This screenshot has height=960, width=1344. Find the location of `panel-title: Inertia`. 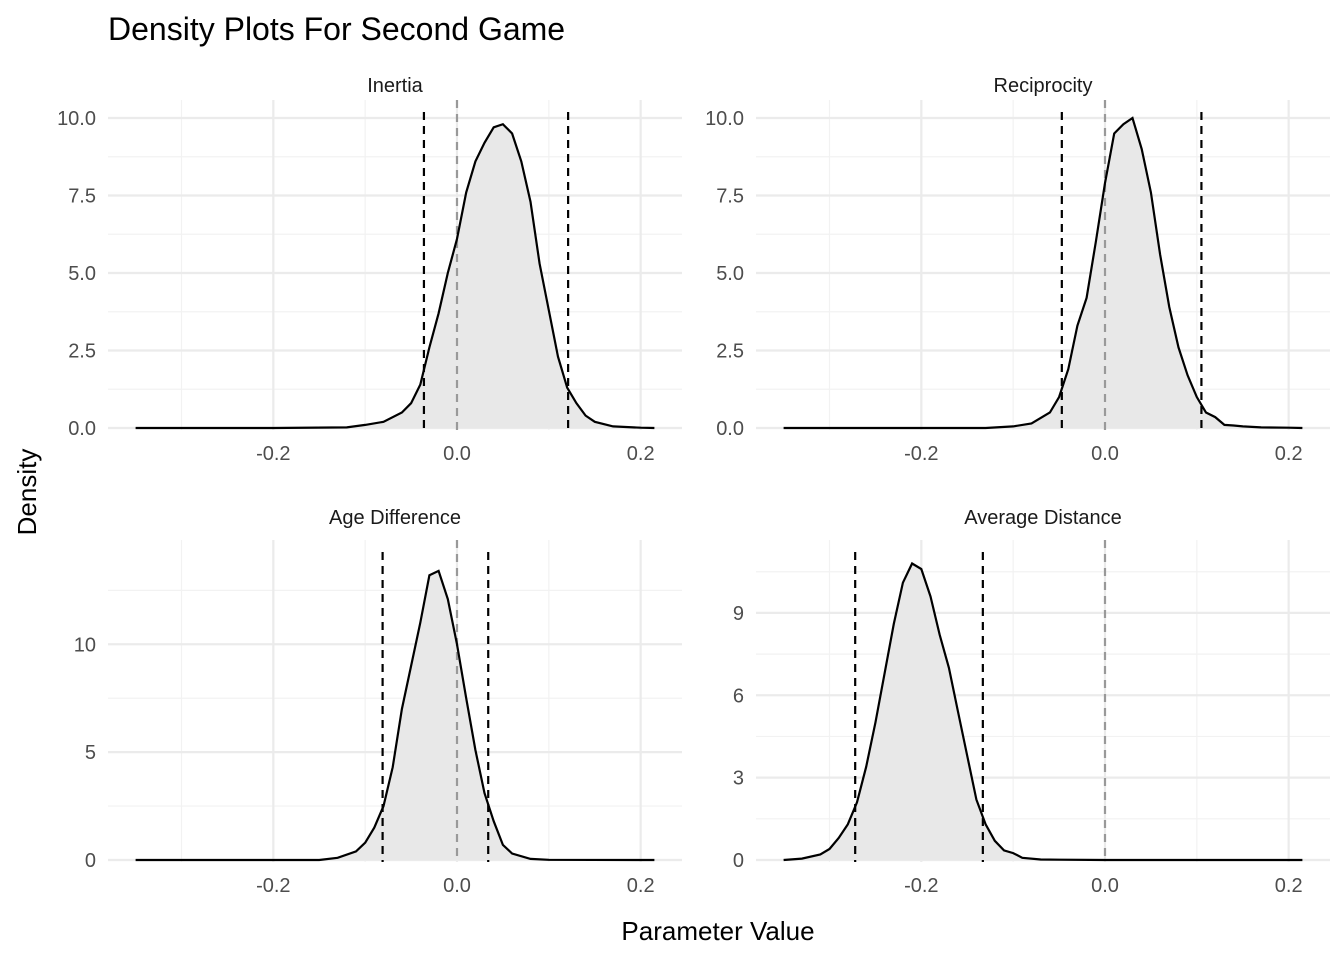

panel-title: Inertia is located at coordinates (395, 86).